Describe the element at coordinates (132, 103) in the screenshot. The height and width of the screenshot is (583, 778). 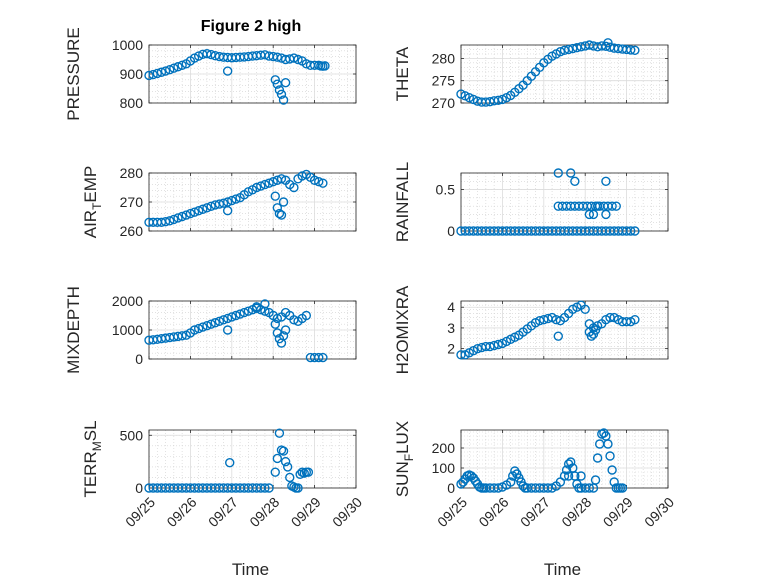
I see `y-tick-label: 800` at that location.